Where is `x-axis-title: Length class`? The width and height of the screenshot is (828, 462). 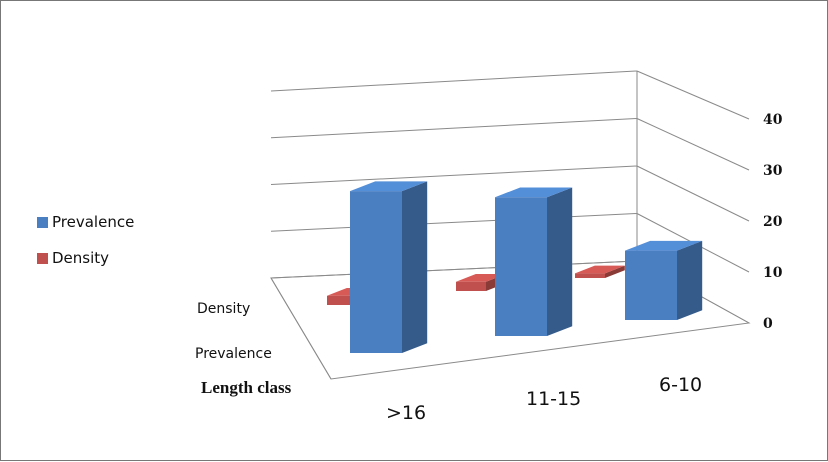
x-axis-title: Length class is located at coordinates (246, 387).